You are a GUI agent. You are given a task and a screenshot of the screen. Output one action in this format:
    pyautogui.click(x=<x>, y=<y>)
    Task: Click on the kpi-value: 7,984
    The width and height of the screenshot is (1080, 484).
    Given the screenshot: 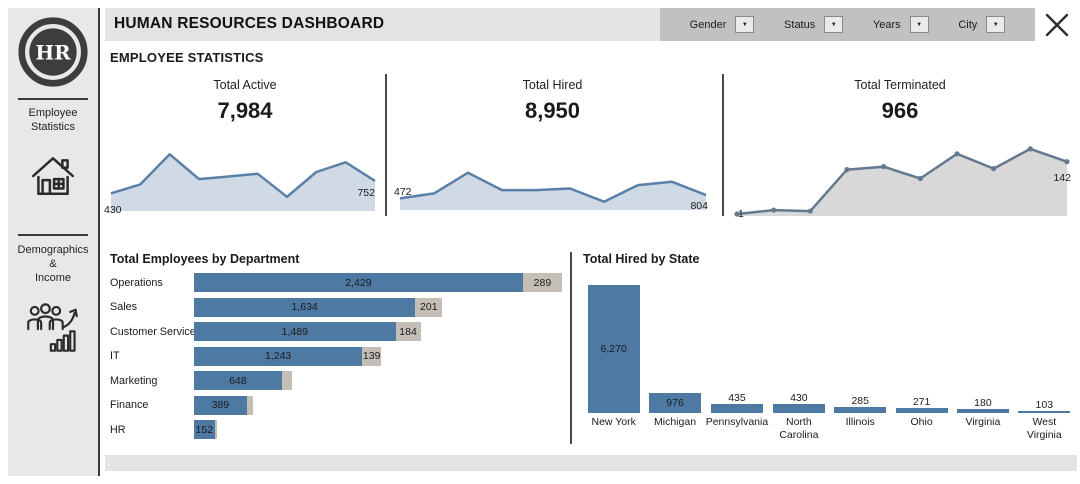 What is the action you would take?
    pyautogui.click(x=245, y=110)
    